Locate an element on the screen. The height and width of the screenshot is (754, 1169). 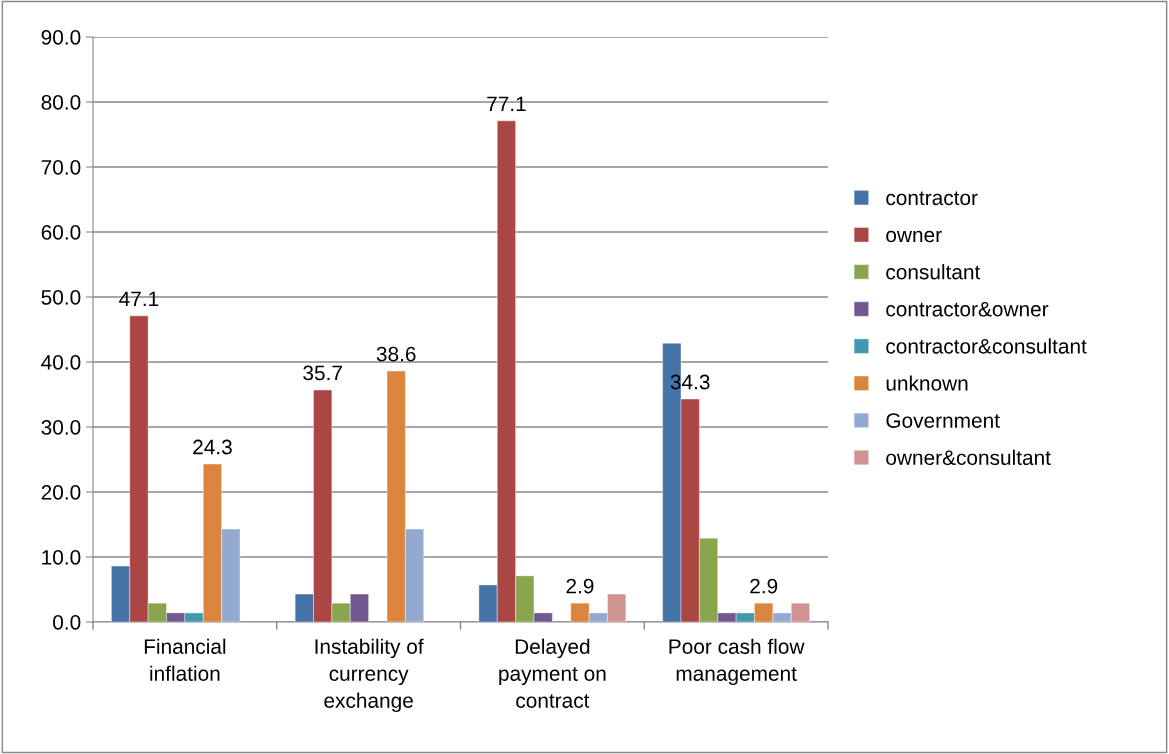
y-tick-label: 0.0 is located at coordinates (67, 622).